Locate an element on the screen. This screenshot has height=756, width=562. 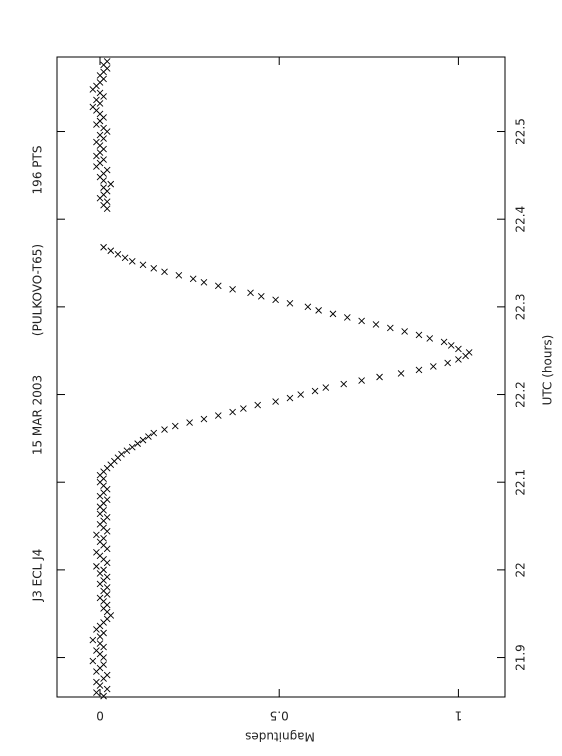
x-tick-label: 22.2 is located at coordinates (521, 394).